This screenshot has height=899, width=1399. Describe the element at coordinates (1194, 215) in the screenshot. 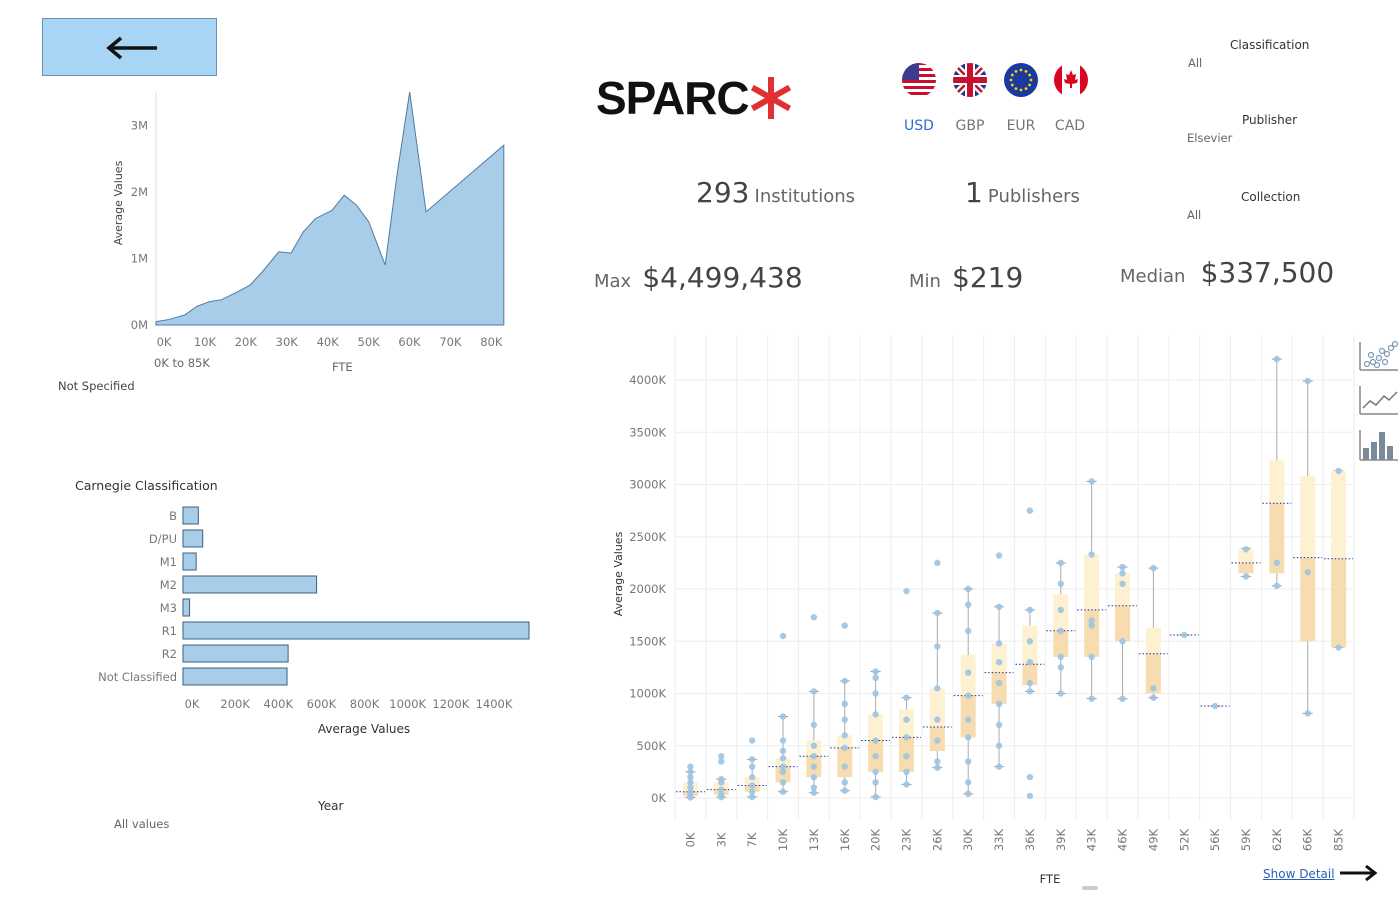

I see `collection-filter-value: All` at that location.